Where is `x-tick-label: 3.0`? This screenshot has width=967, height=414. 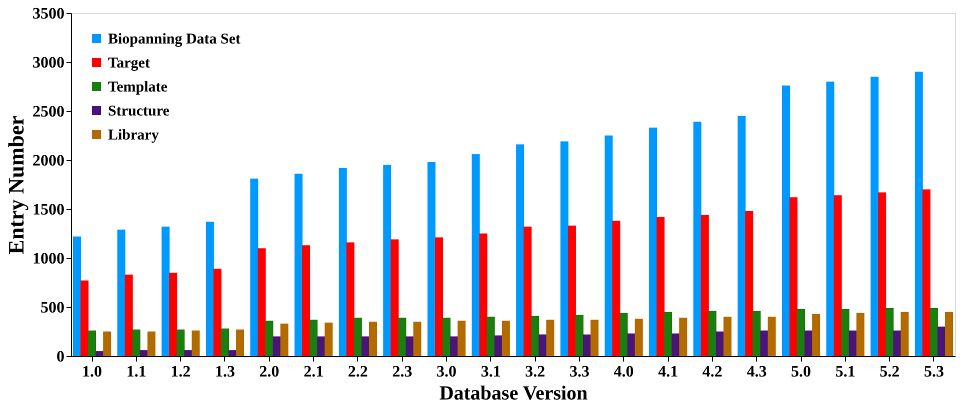 x-tick-label: 3.0 is located at coordinates (446, 372).